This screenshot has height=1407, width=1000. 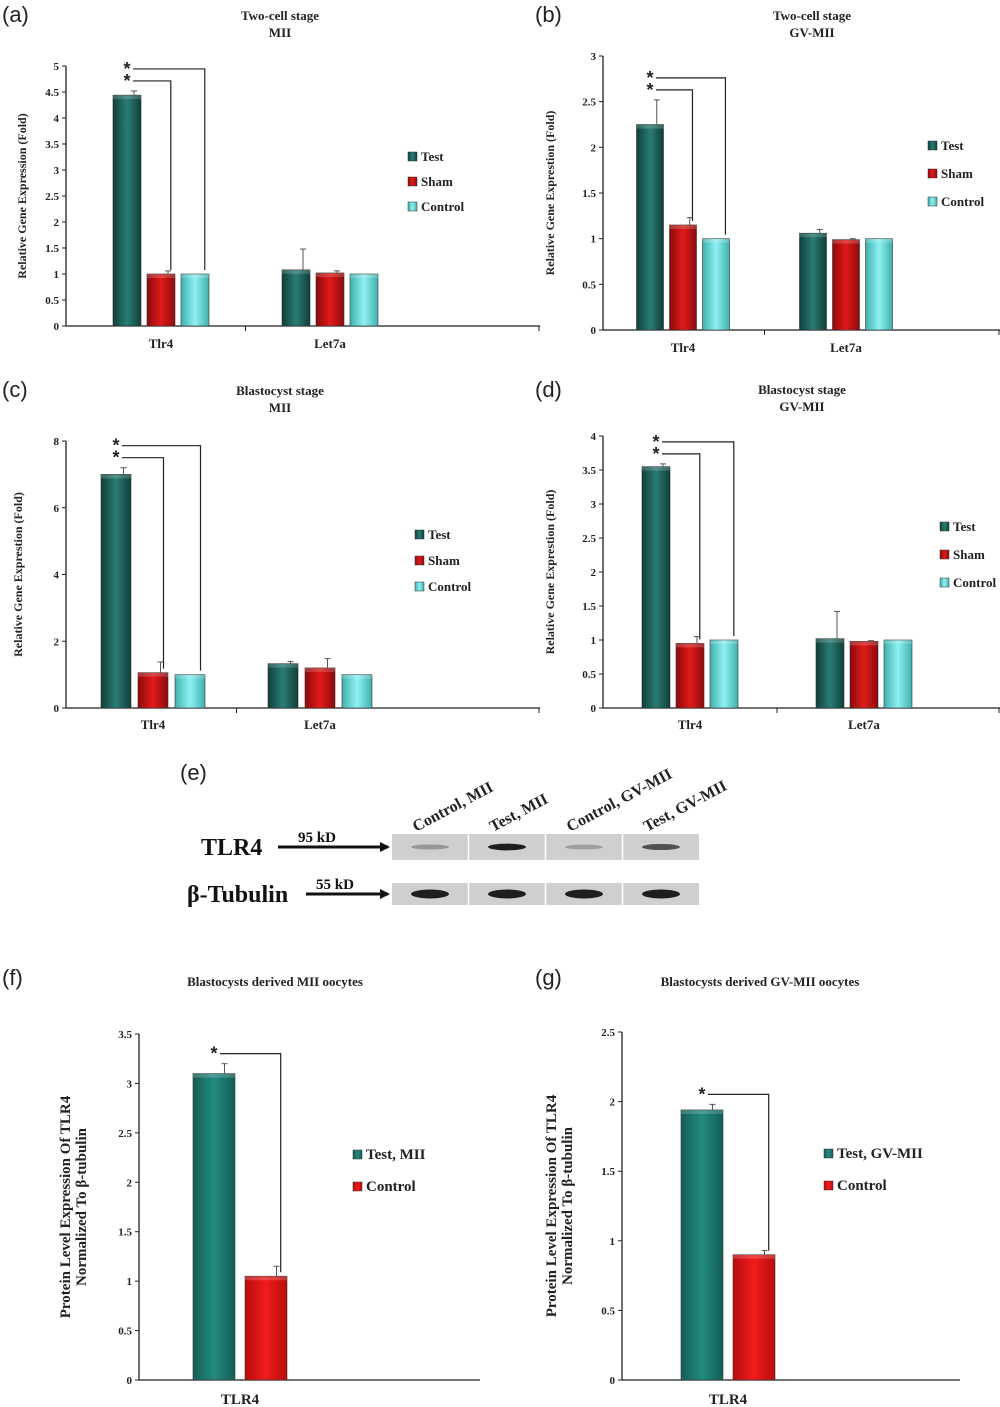 What do you see at coordinates (12, 977) in the screenshot?
I see `panel-label-f: (f)` at bounding box center [12, 977].